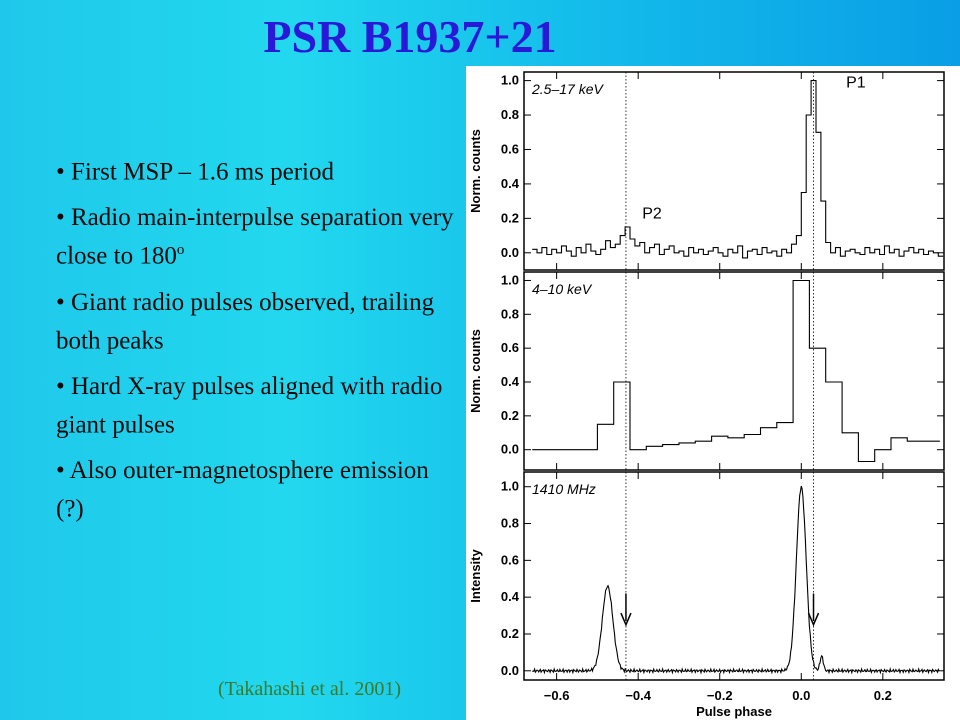 This screenshot has width=960, height=720. What do you see at coordinates (410, 36) in the screenshot?
I see `slide-title: PSR B1937+21` at bounding box center [410, 36].